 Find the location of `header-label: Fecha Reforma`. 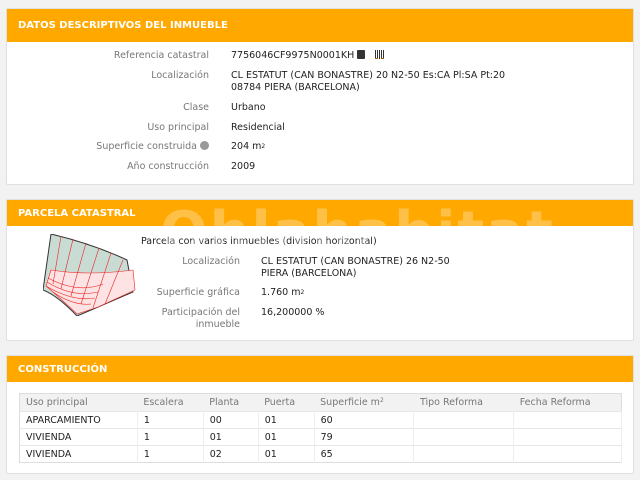

header-label: Fecha Reforma is located at coordinates (555, 402).